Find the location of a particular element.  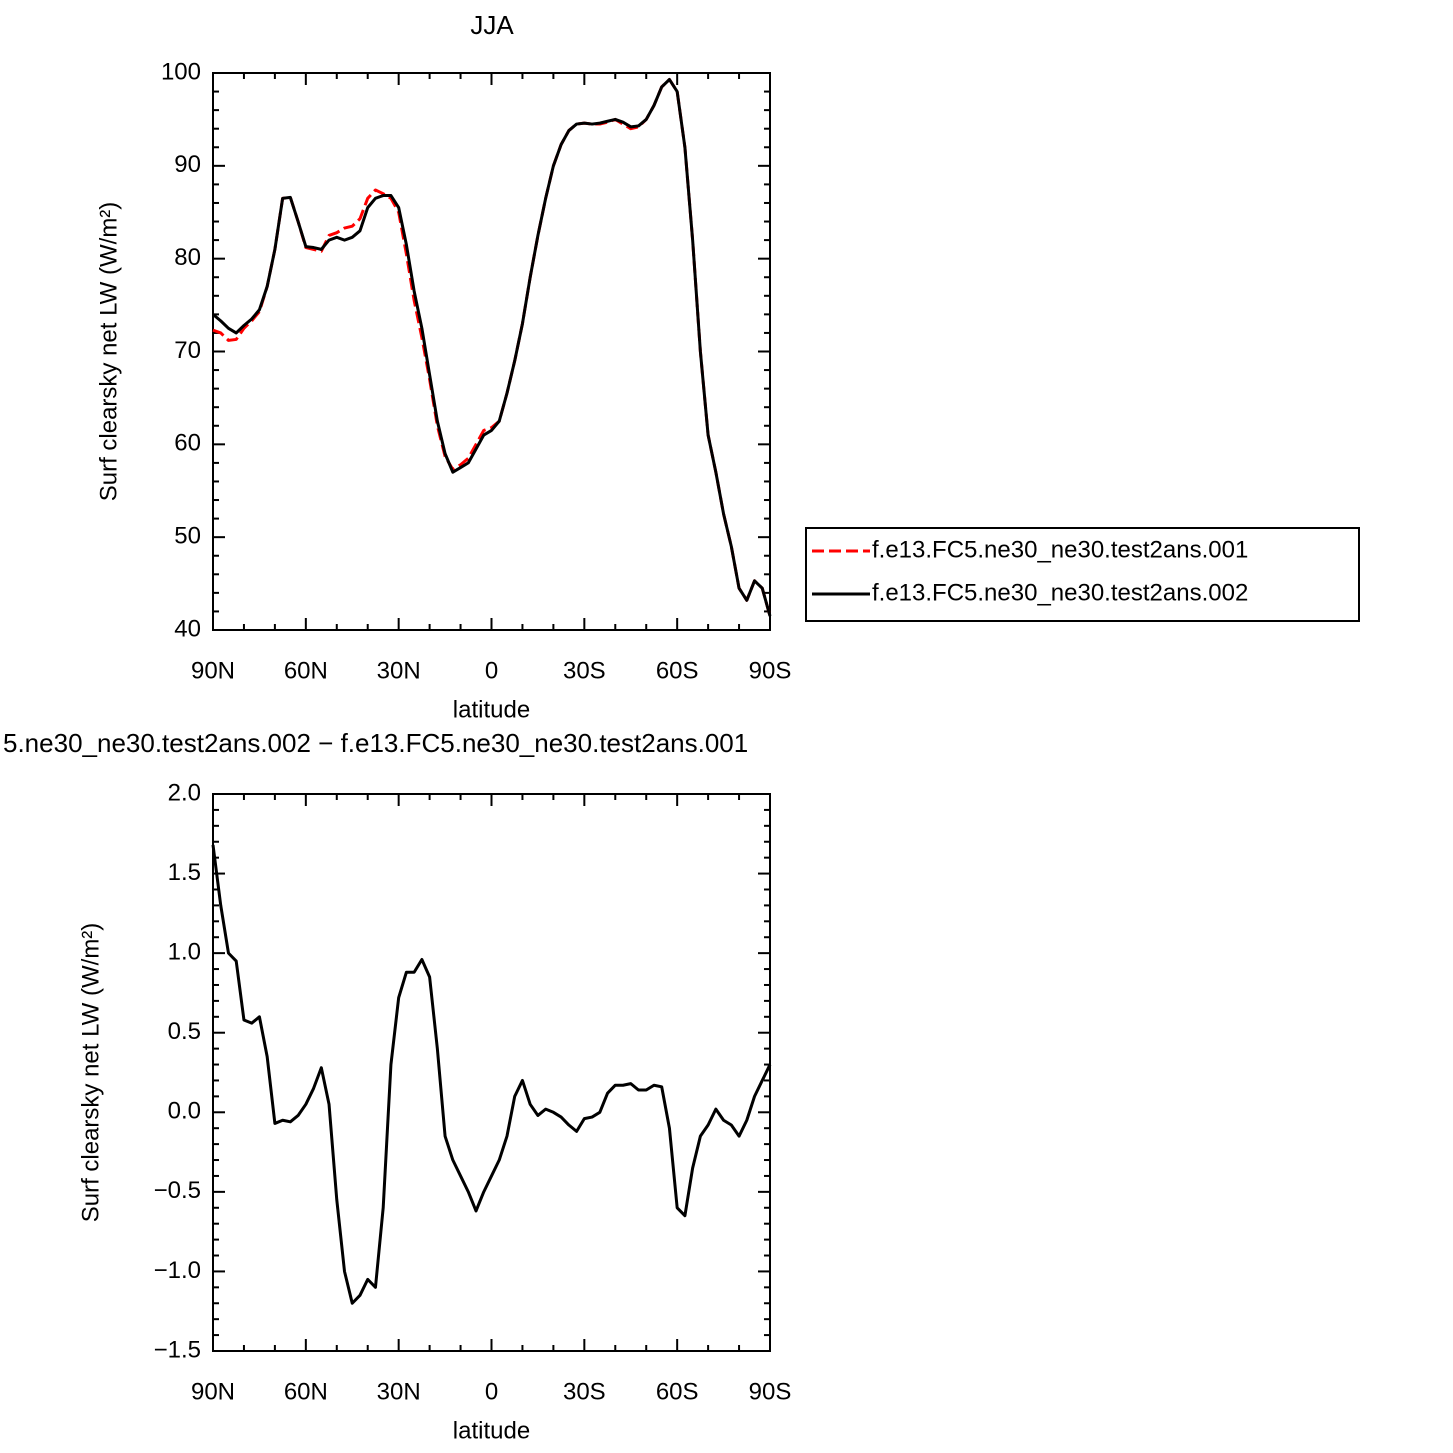

plot-frame is located at coordinates (491, 1072).